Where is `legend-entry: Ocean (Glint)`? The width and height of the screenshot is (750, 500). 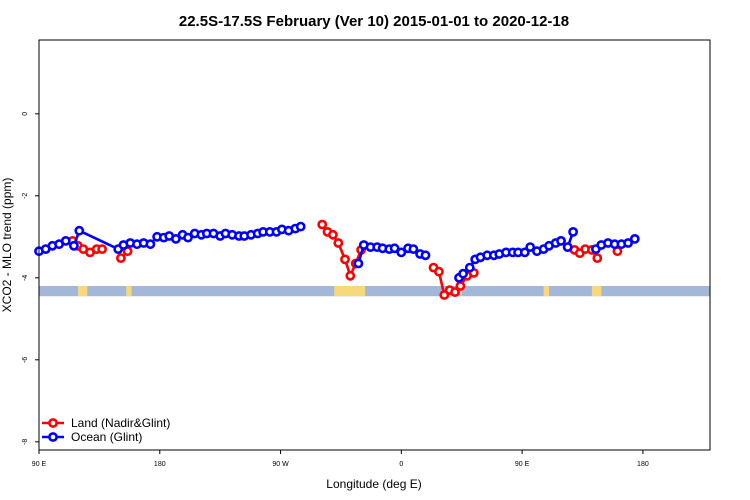 legend-entry: Ocean (Glint) is located at coordinates (92, 437).